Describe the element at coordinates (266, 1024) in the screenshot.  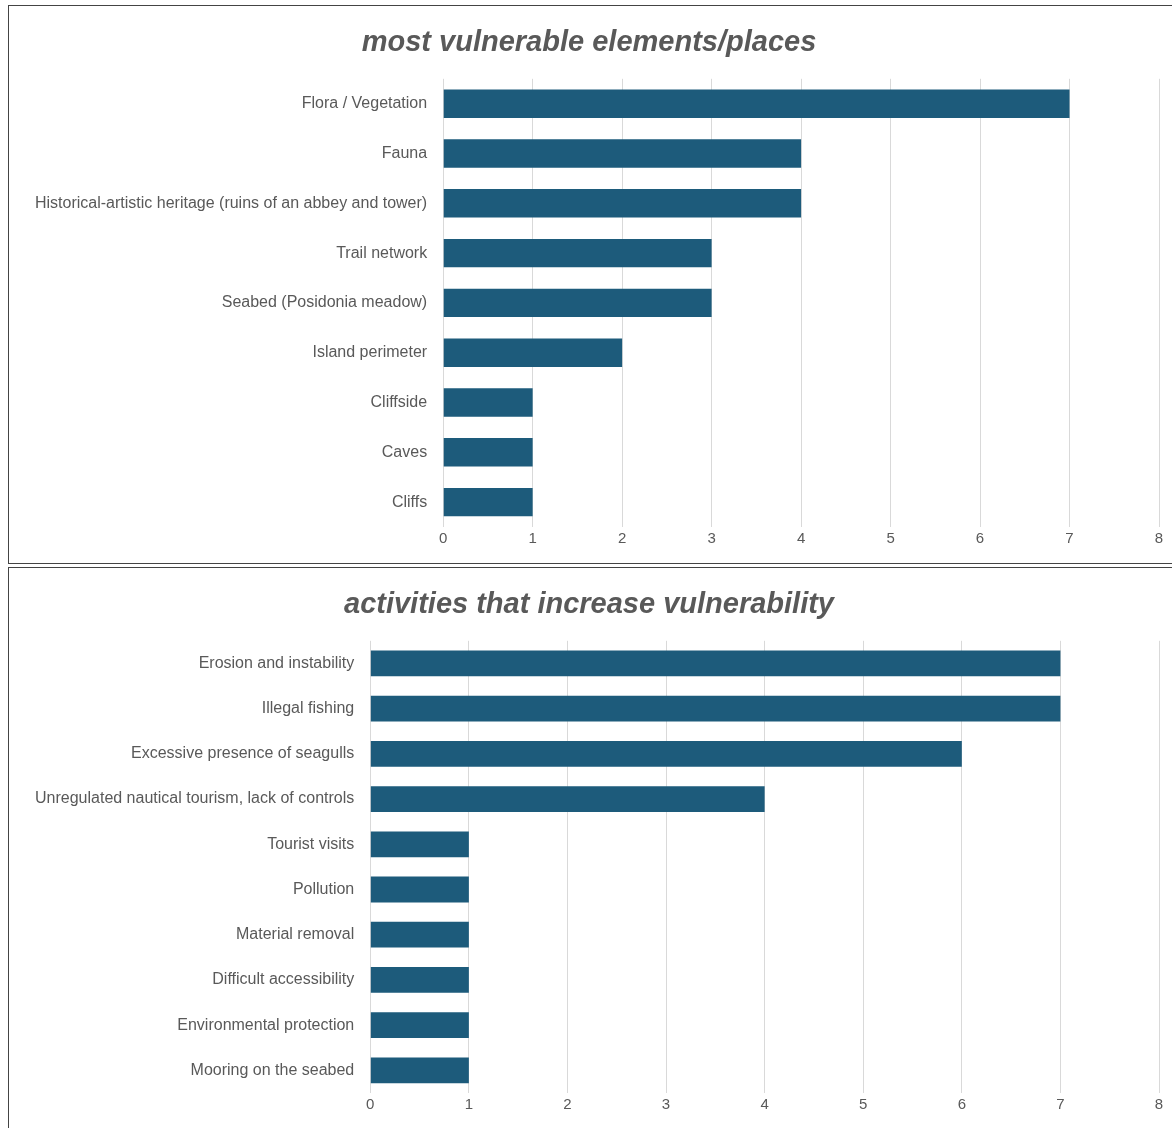
I see `y-tick-label: Environmental protection` at that location.